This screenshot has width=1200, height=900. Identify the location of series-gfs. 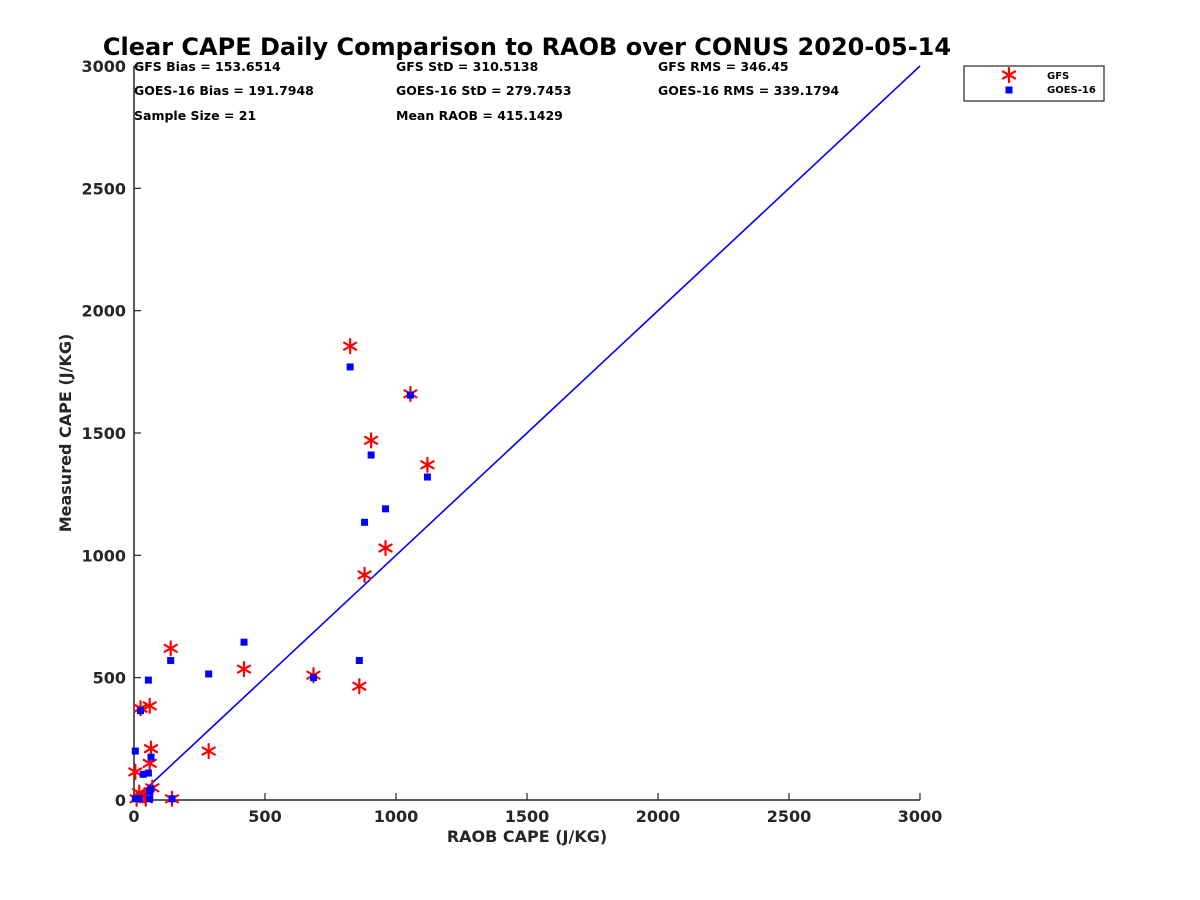
(281, 572).